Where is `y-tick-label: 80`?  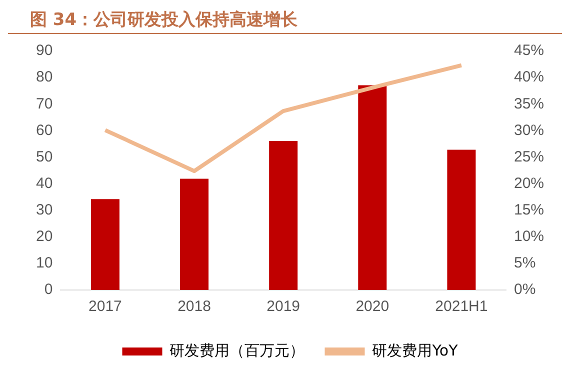 y-tick-label: 80 is located at coordinates (44, 77).